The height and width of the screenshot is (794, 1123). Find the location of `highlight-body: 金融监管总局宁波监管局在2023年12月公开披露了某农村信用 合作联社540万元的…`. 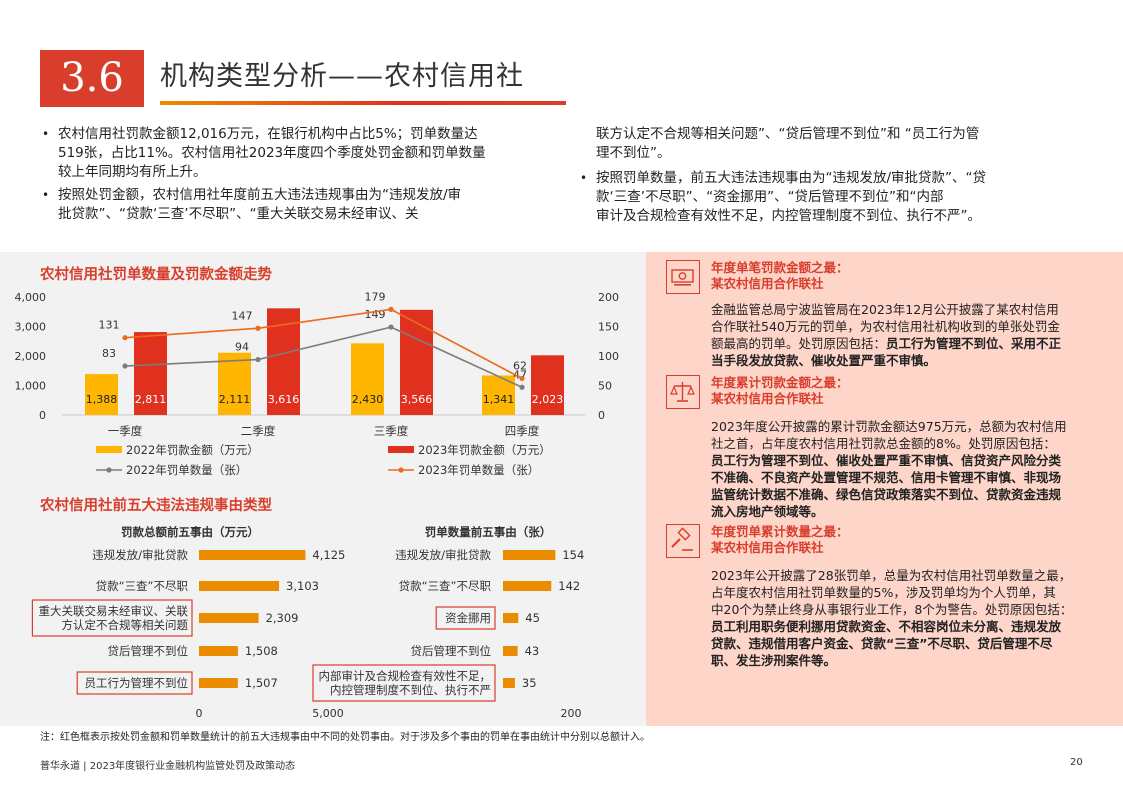

highlight-body: 金融监管总局宁波监管局在2023年12月公开披露了某农村信用 合作联社540万元的… is located at coordinates (911, 335).